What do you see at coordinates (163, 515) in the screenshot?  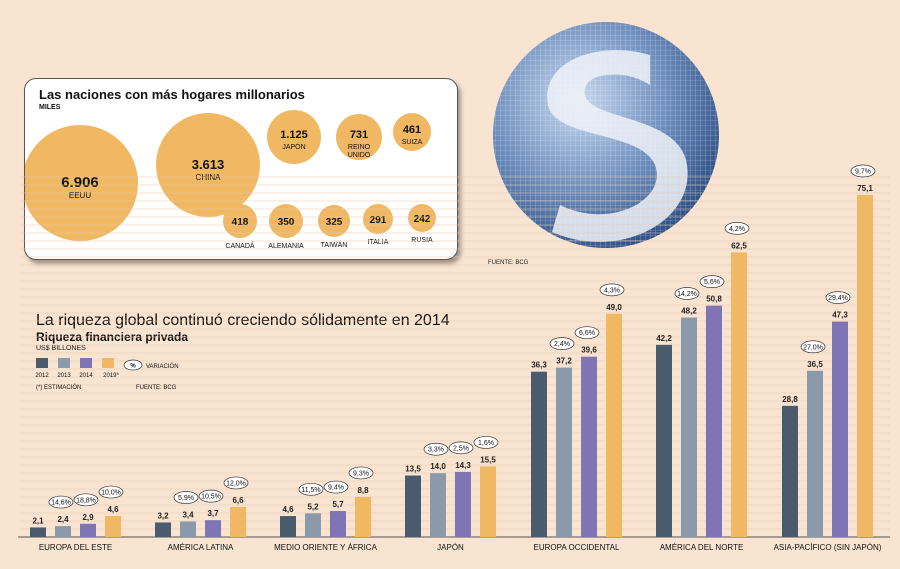 I see `bar-value-label: 3,2` at bounding box center [163, 515].